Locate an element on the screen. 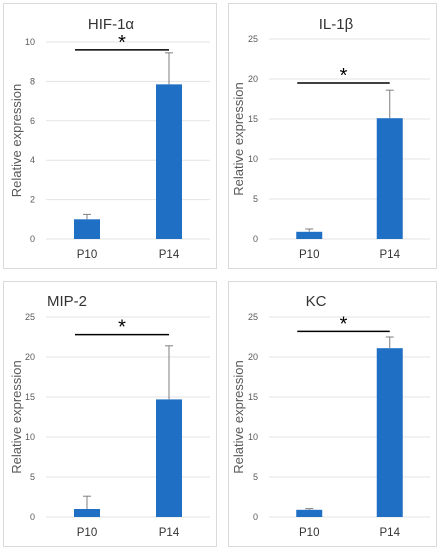 The width and height of the screenshot is (440, 550). chart-title: IL-1β is located at coordinates (336, 24).